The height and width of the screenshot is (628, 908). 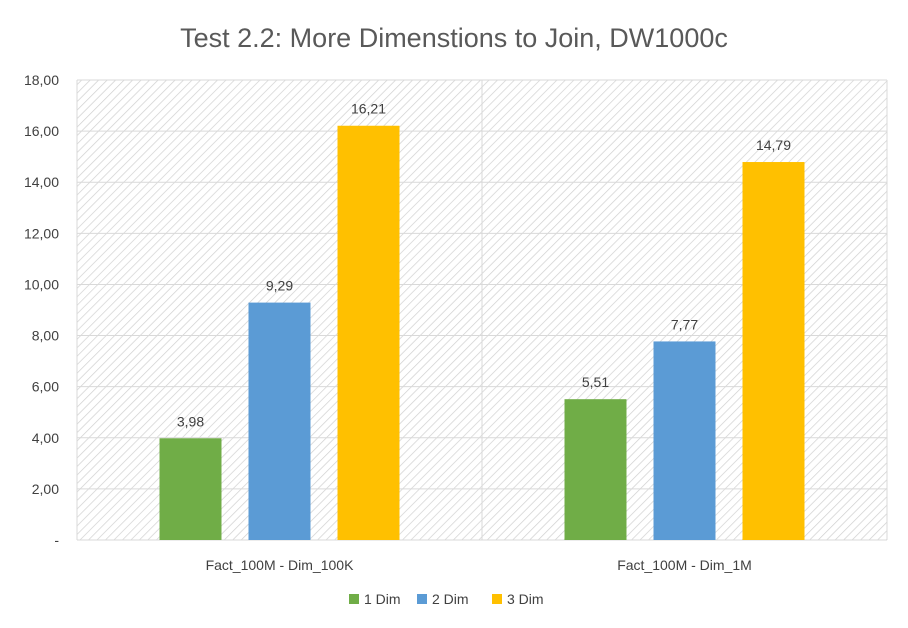 What do you see at coordinates (525, 599) in the screenshot?
I see `legend-label: 3 Dim` at bounding box center [525, 599].